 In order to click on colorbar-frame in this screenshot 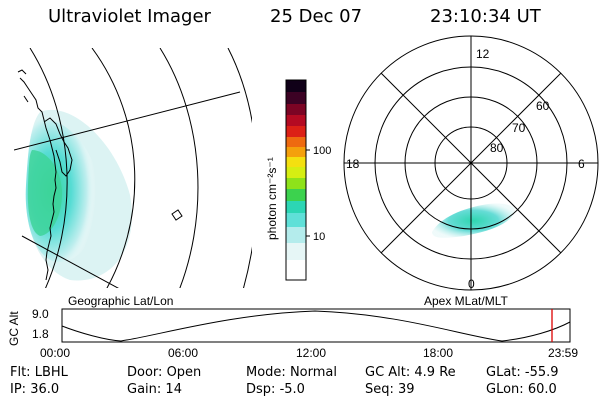, I will do `click(296, 180)`.